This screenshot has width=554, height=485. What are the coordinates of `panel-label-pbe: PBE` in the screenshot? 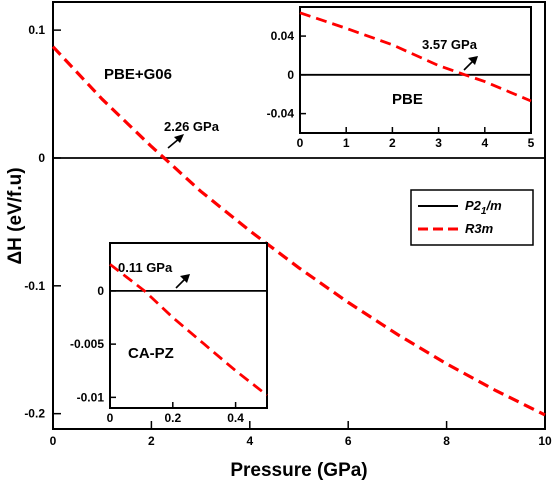 It's located at (407, 99).